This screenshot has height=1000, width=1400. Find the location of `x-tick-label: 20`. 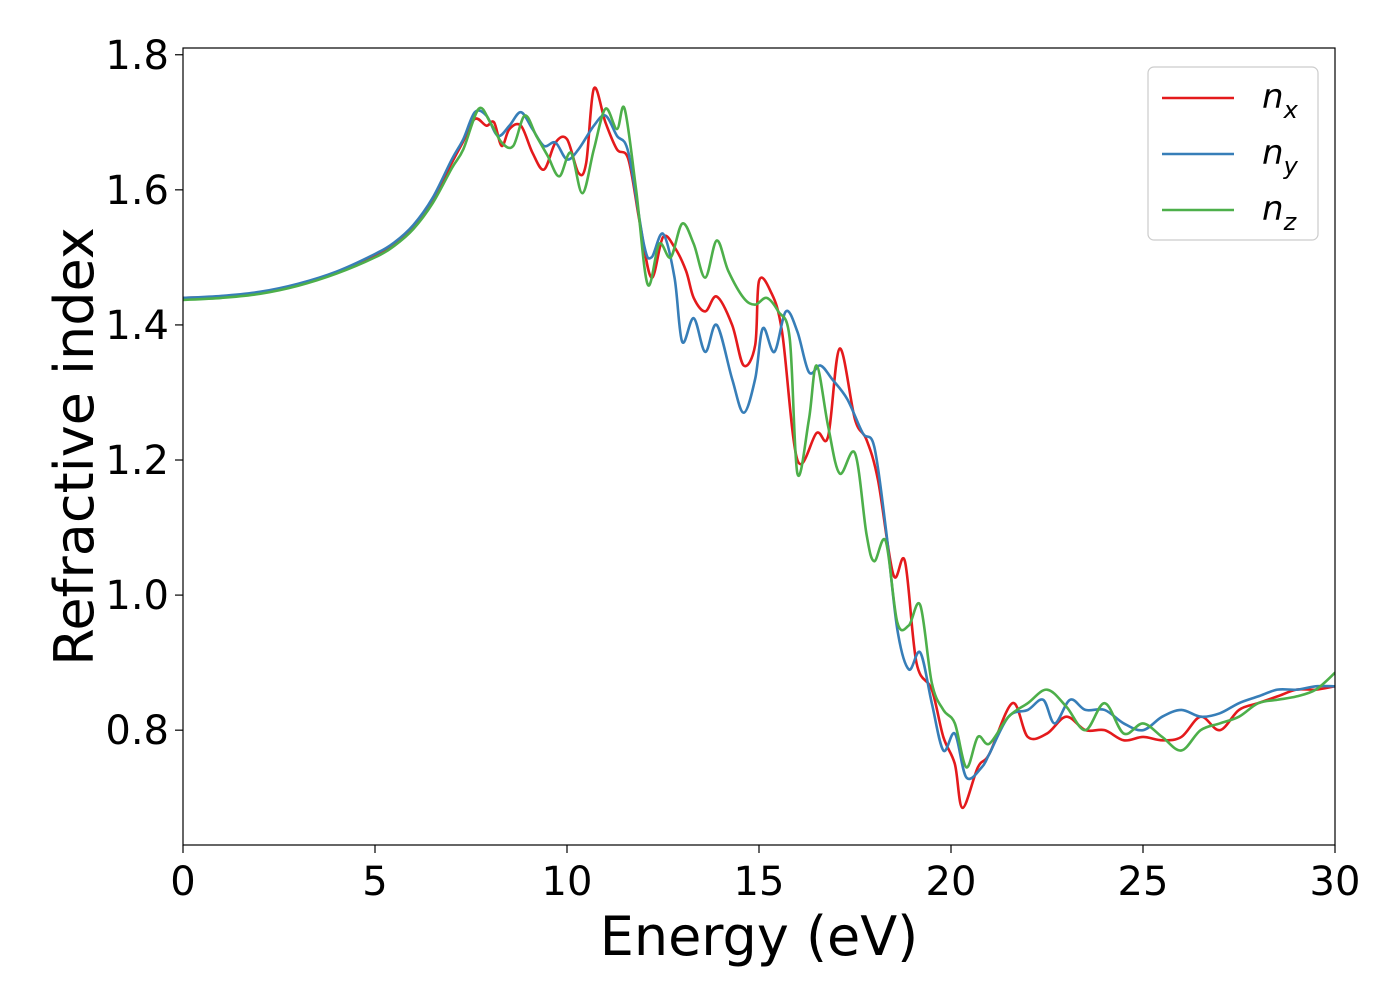

x-tick-label: 20 is located at coordinates (951, 882).